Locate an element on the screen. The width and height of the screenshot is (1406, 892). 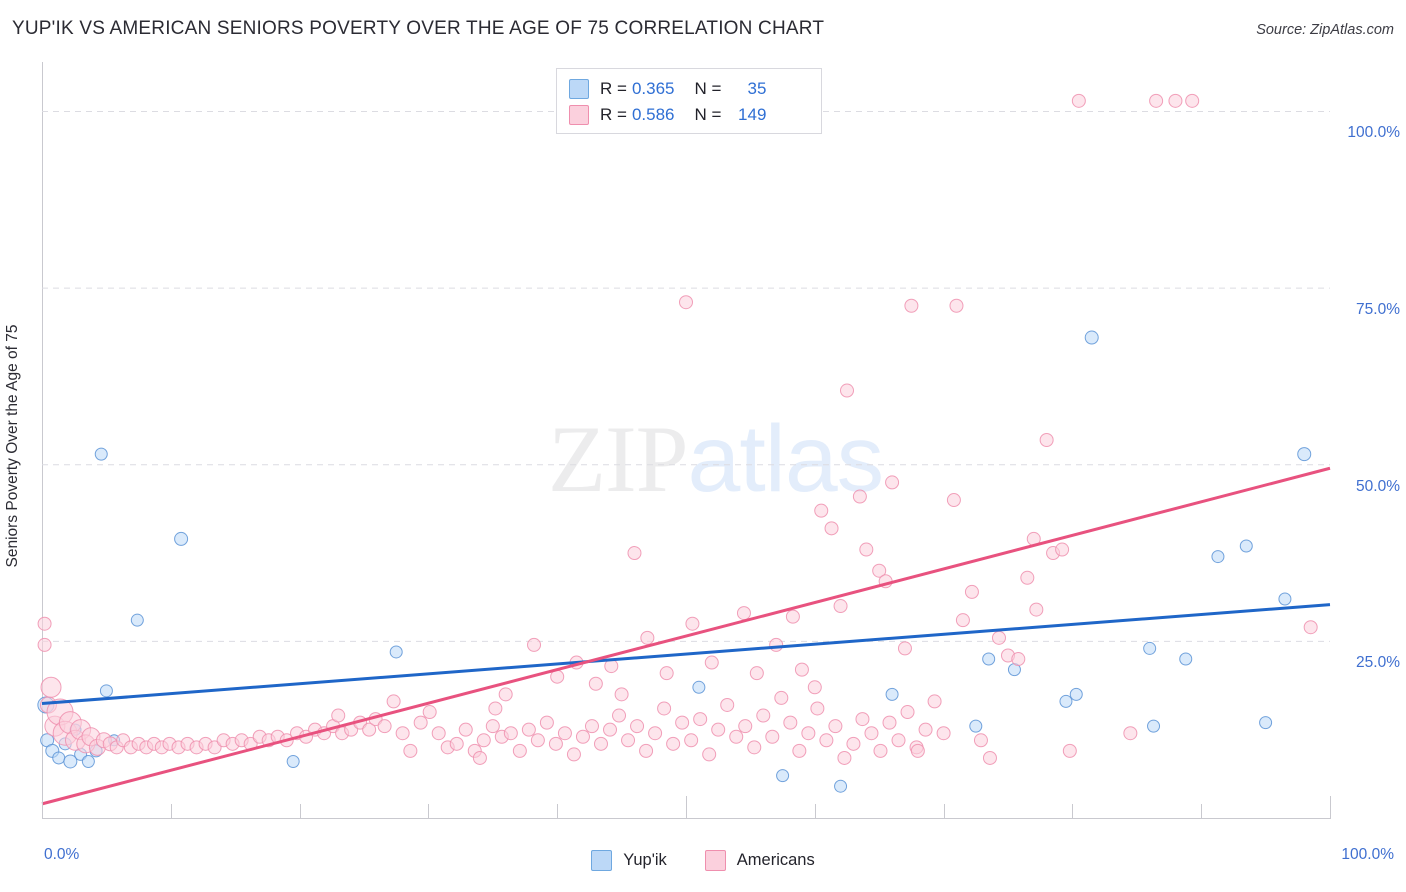
series-legend: Yup'ik Americans is located at coordinates (703, 860).